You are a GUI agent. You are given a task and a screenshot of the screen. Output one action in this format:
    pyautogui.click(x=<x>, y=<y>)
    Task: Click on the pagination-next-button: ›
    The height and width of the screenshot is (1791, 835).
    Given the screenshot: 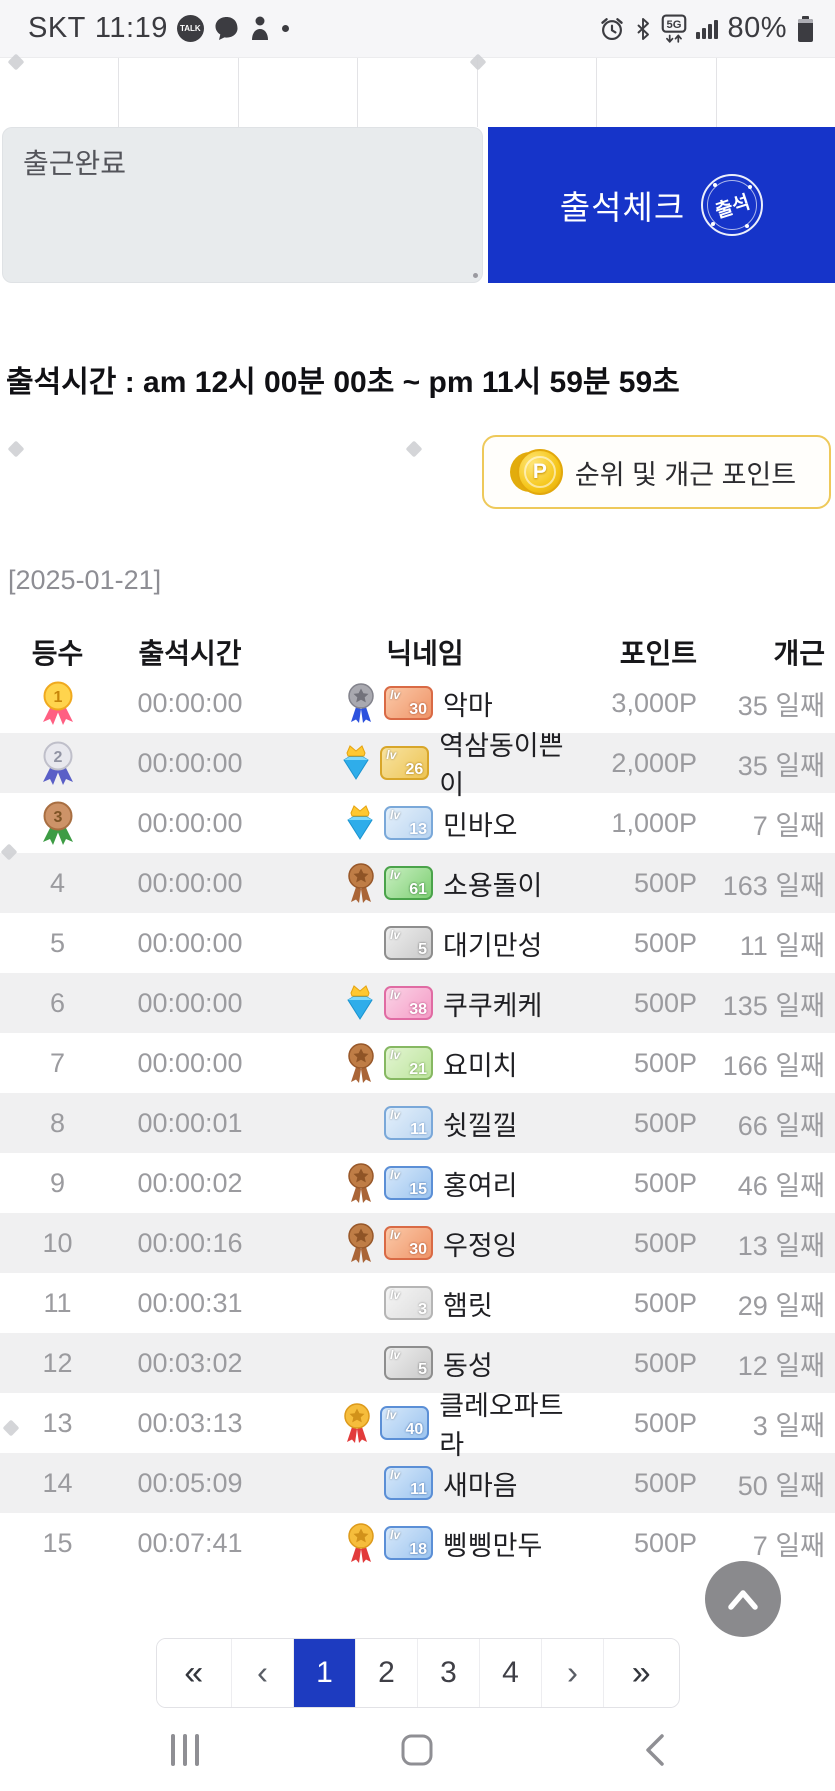 What is the action you would take?
    pyautogui.click(x=572, y=1673)
    